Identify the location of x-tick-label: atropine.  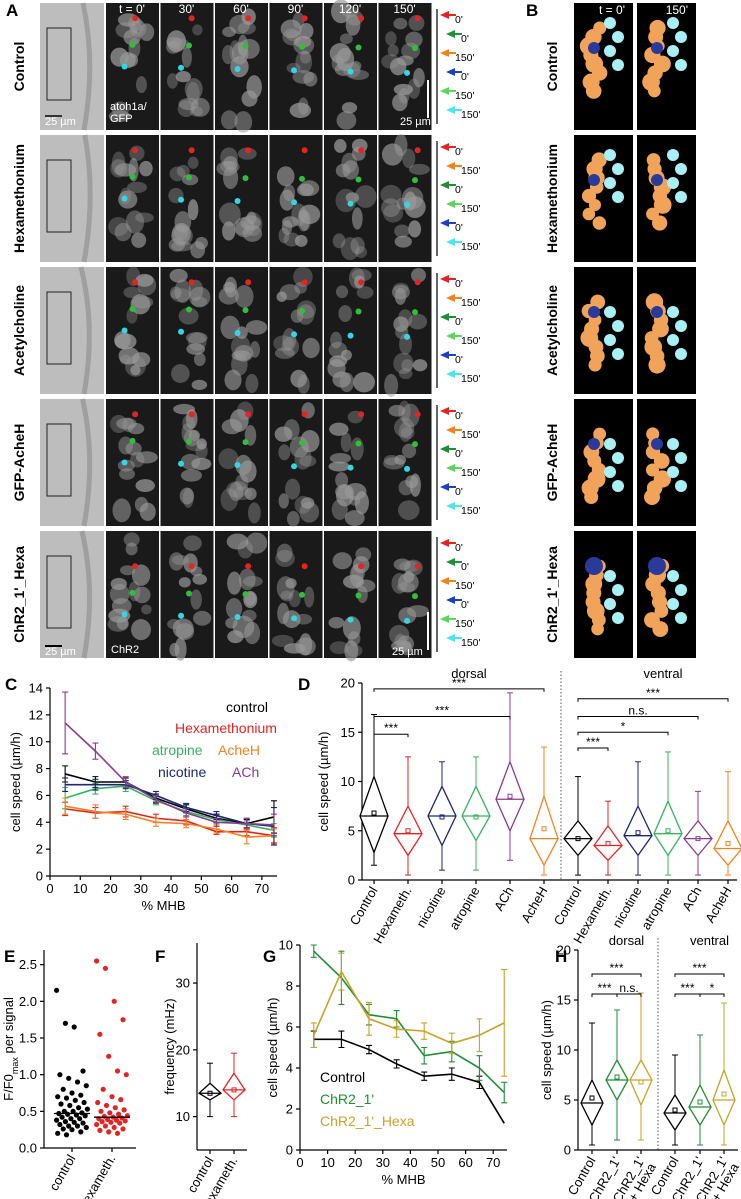
(464, 908).